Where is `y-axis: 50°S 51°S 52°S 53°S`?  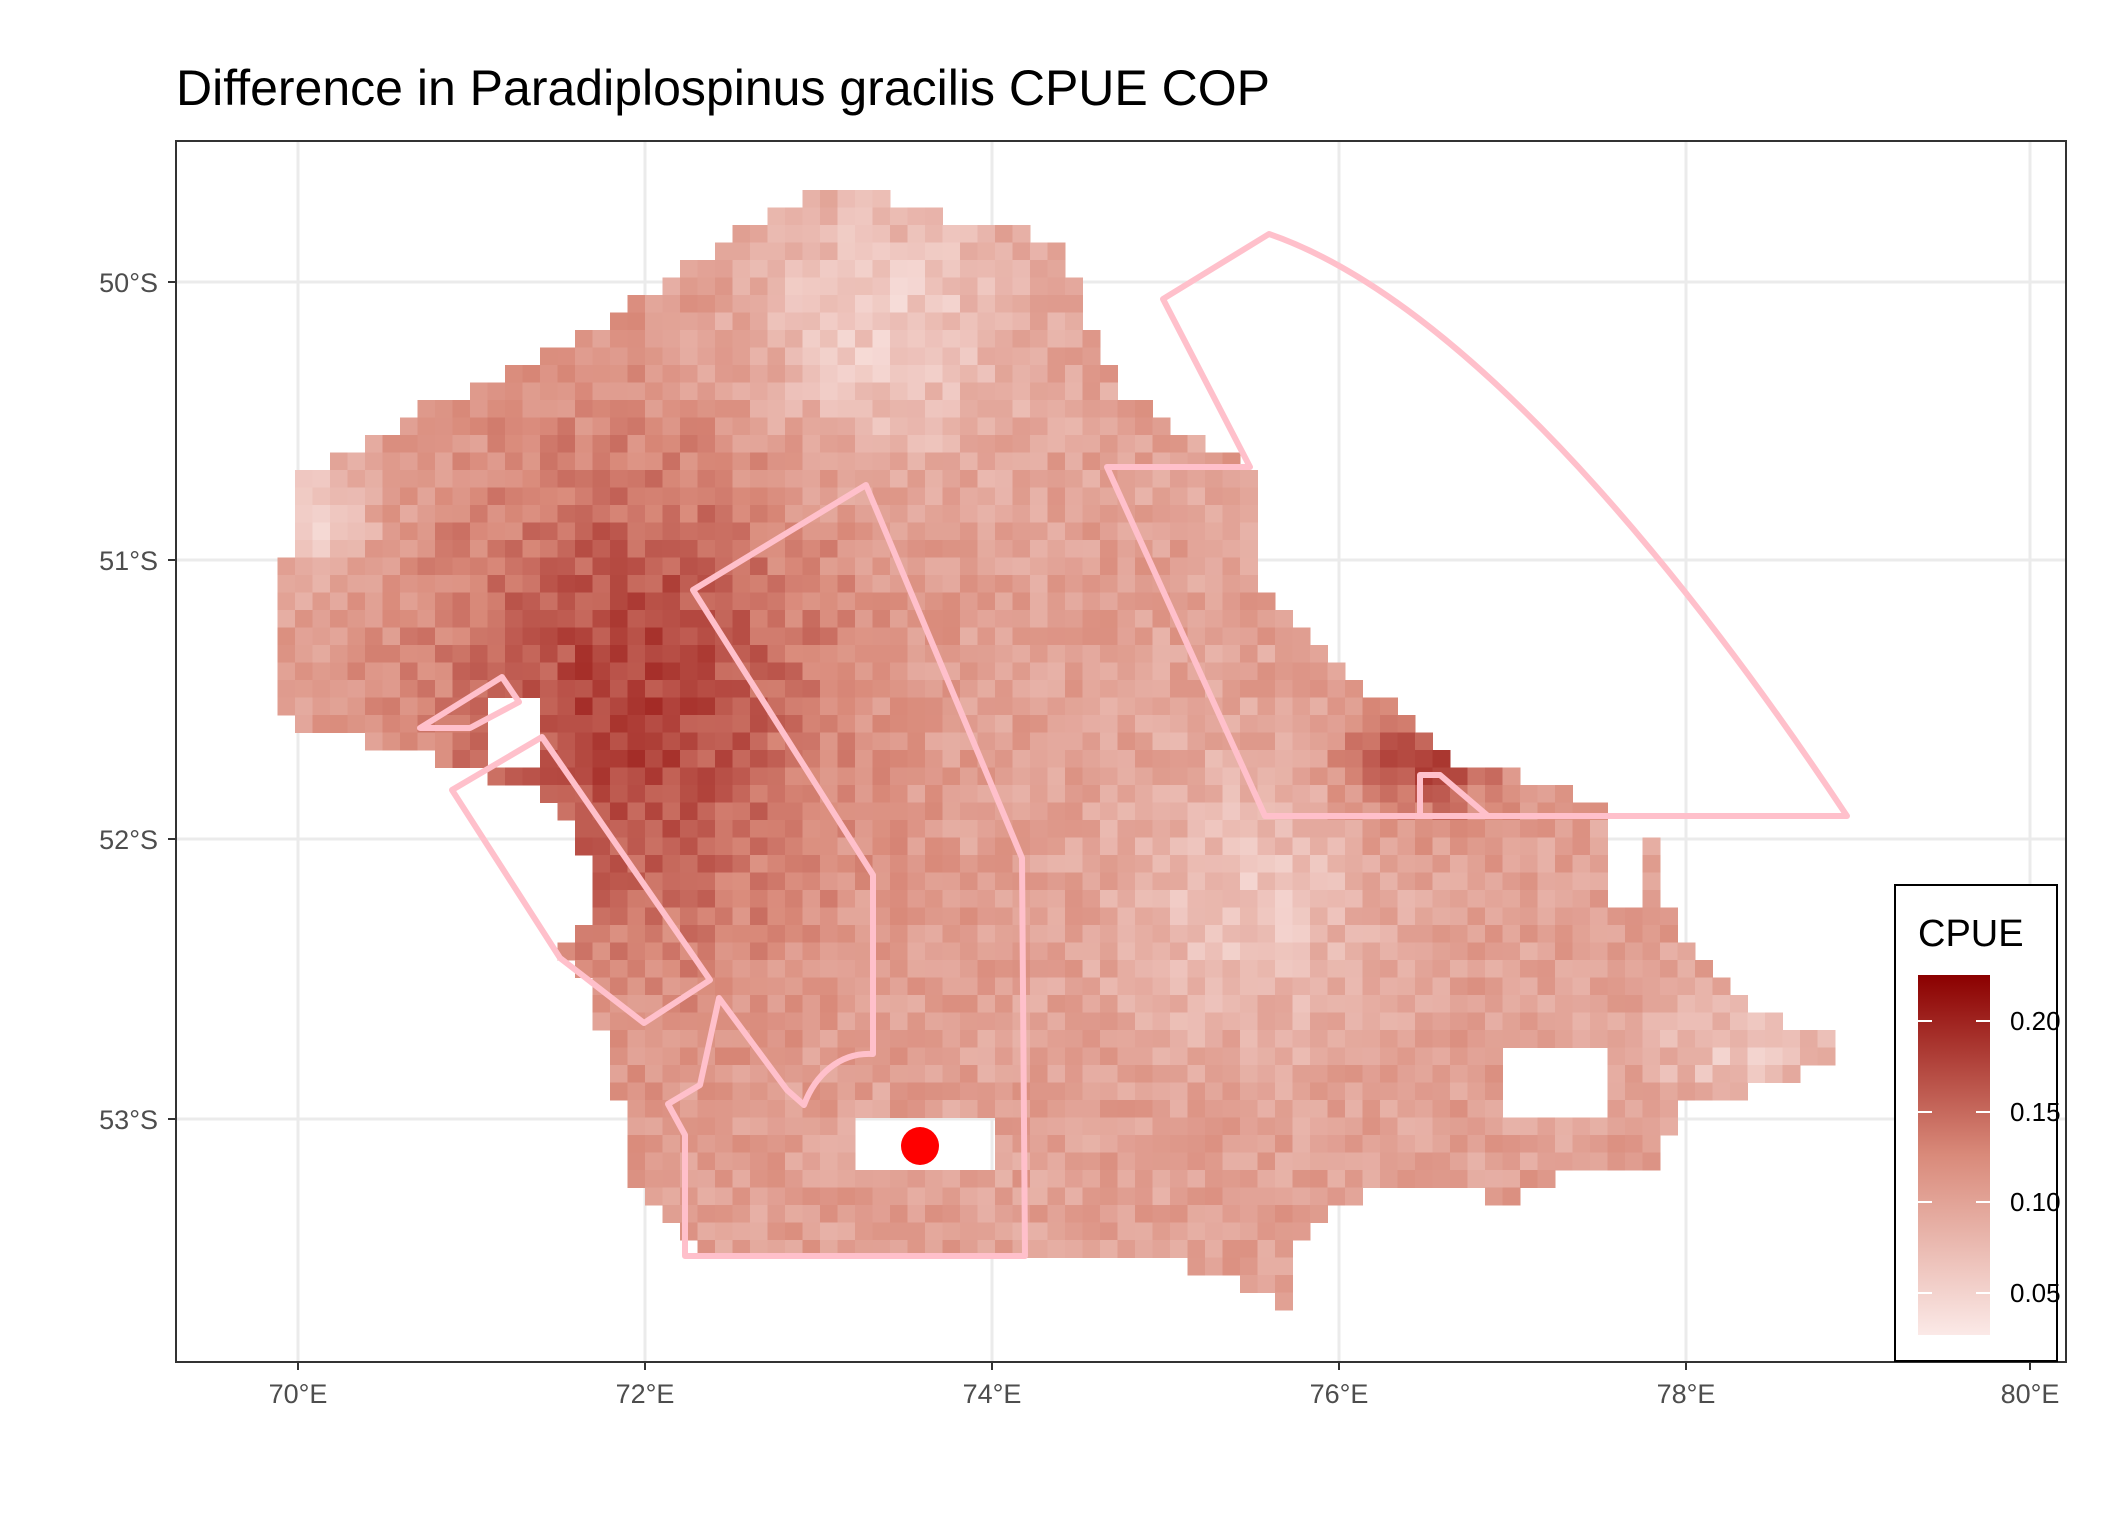
y-axis: 50°S 51°S 52°S 53°S is located at coordinates (137, 701).